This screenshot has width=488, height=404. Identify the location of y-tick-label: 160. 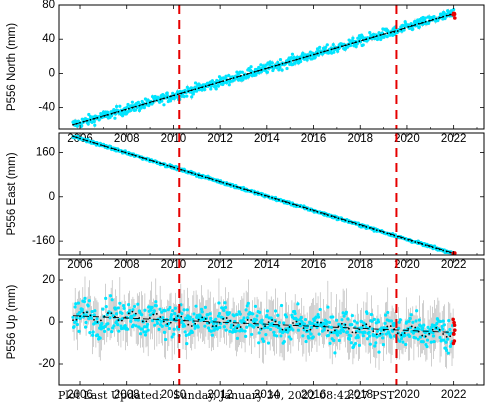
(45, 152).